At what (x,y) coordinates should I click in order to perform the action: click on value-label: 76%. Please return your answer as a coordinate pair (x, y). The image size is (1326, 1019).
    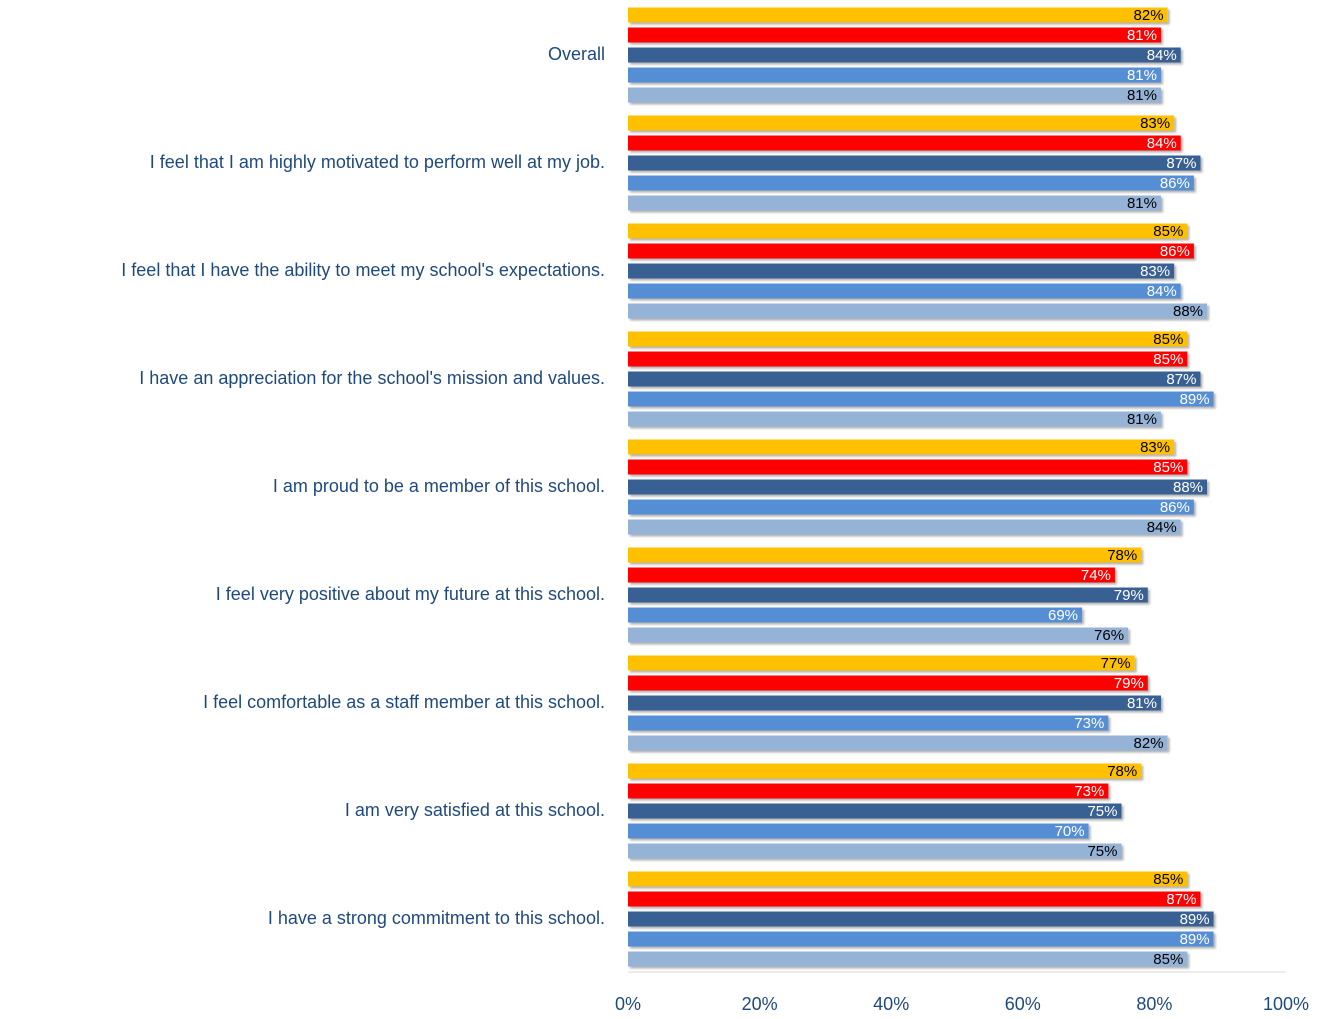
    Looking at the image, I should click on (1109, 635).